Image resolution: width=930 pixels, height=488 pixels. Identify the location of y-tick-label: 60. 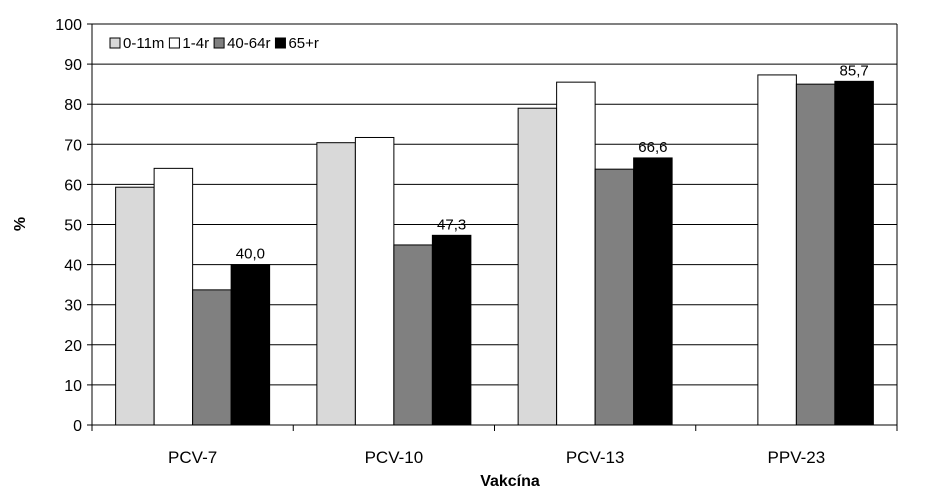
(73, 185).